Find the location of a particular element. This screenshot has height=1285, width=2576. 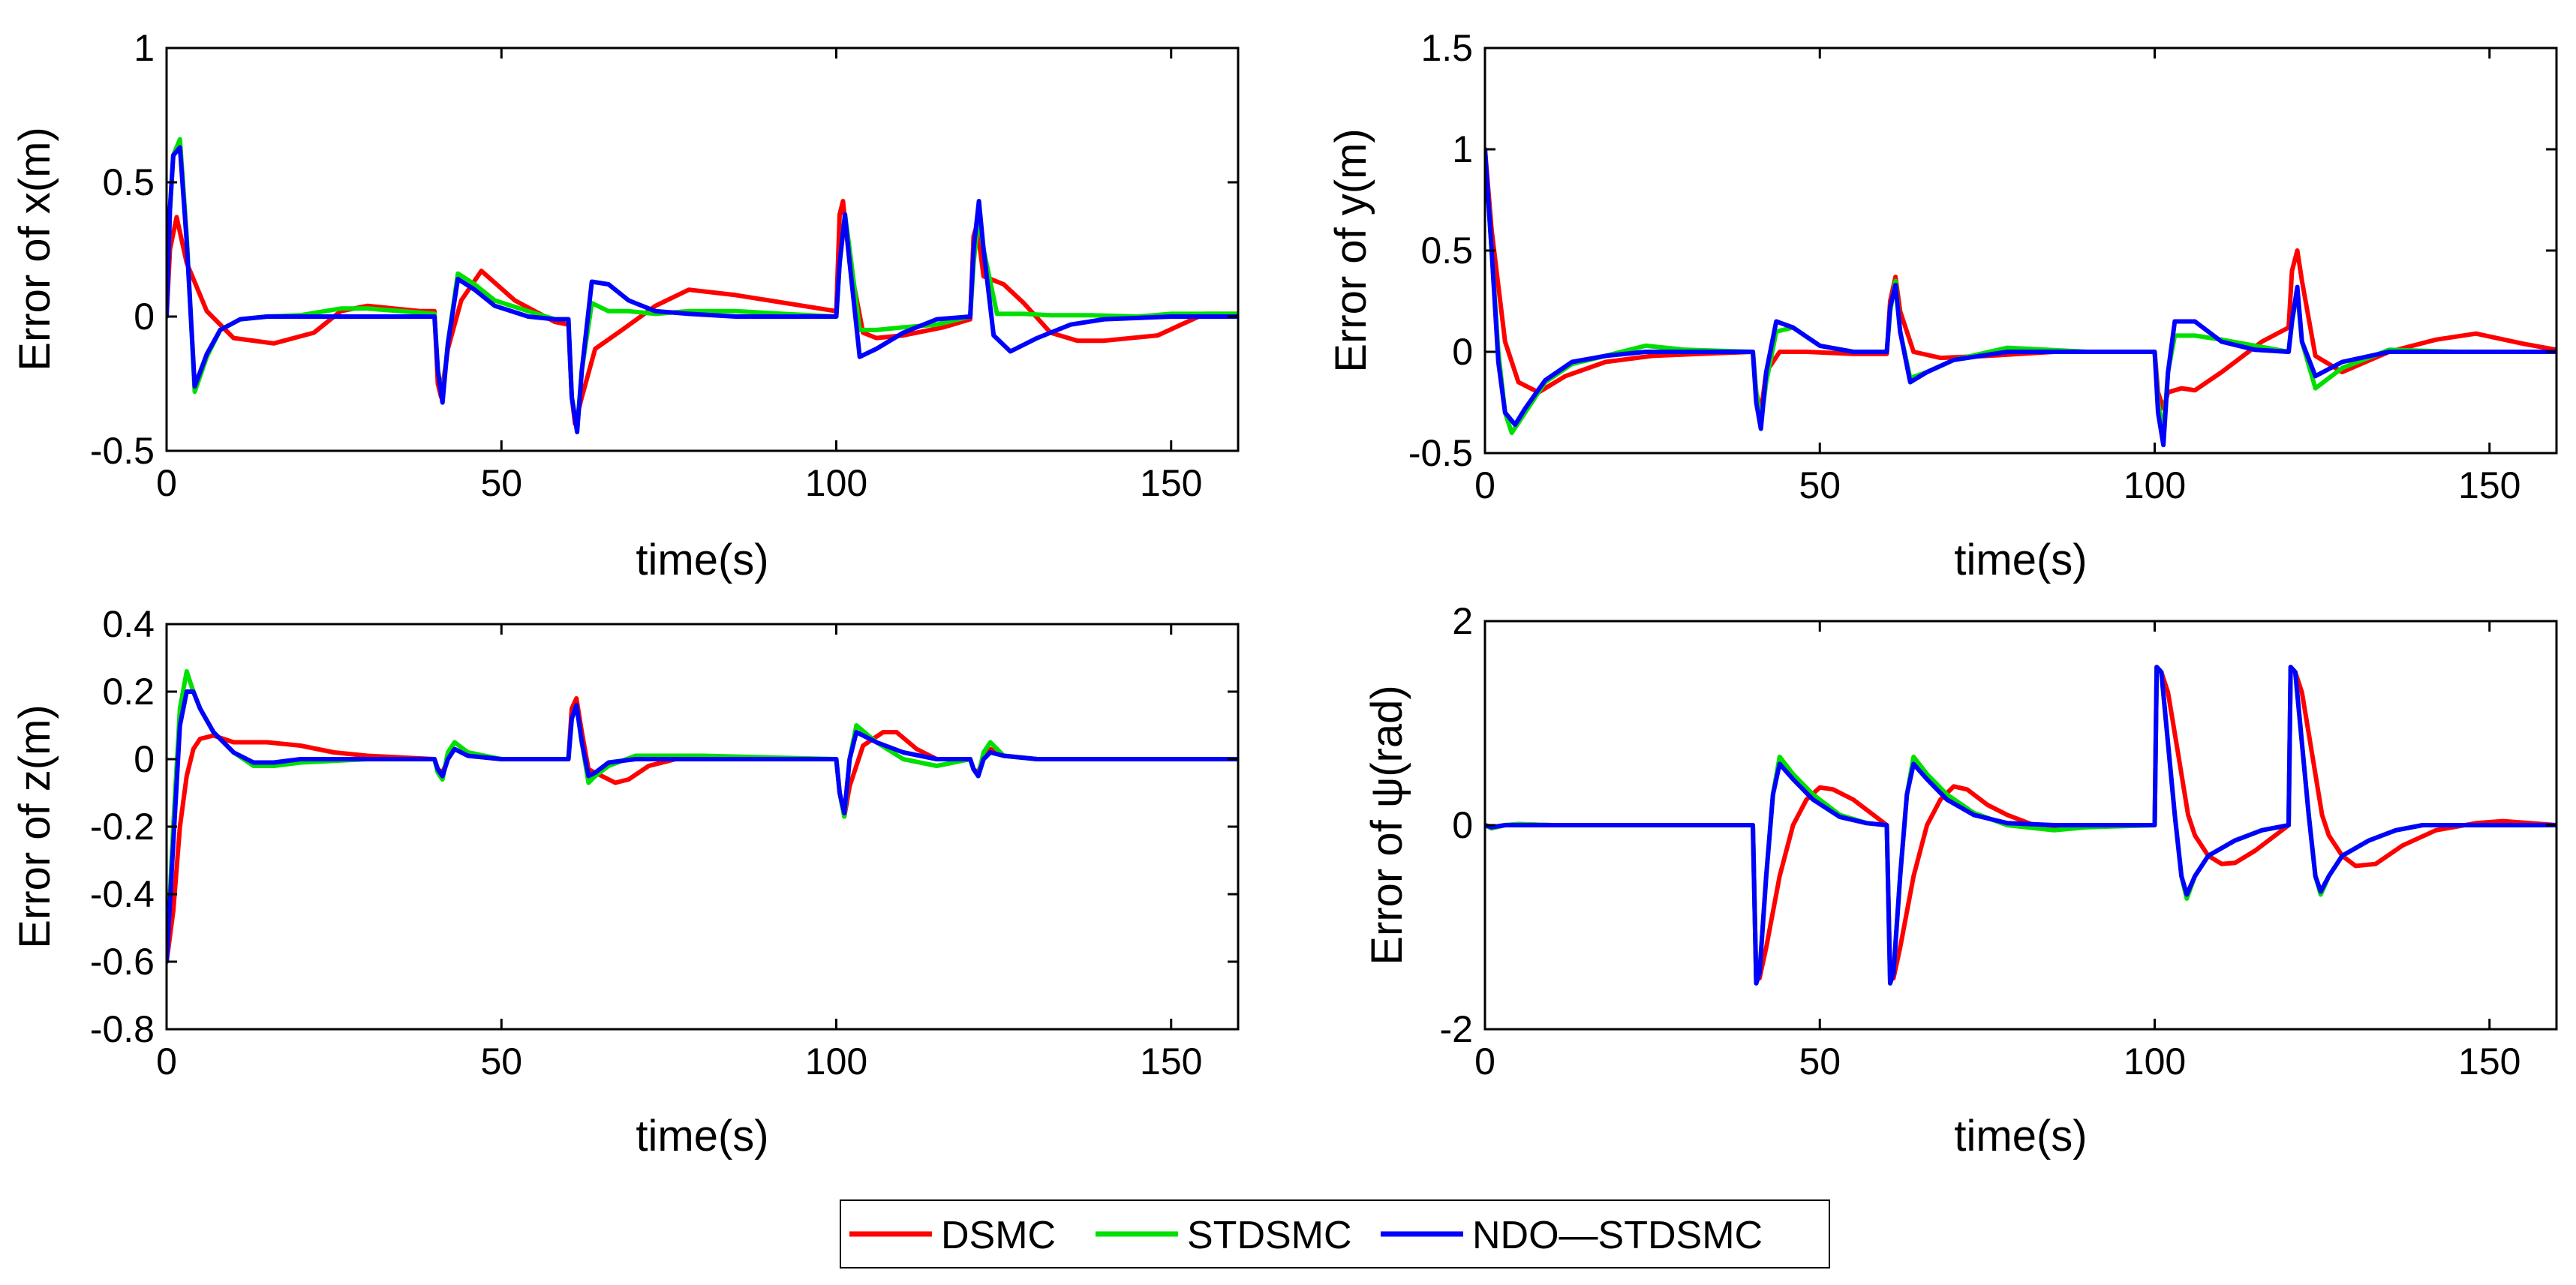

psi-error-axes-box is located at coordinates (2020, 825).